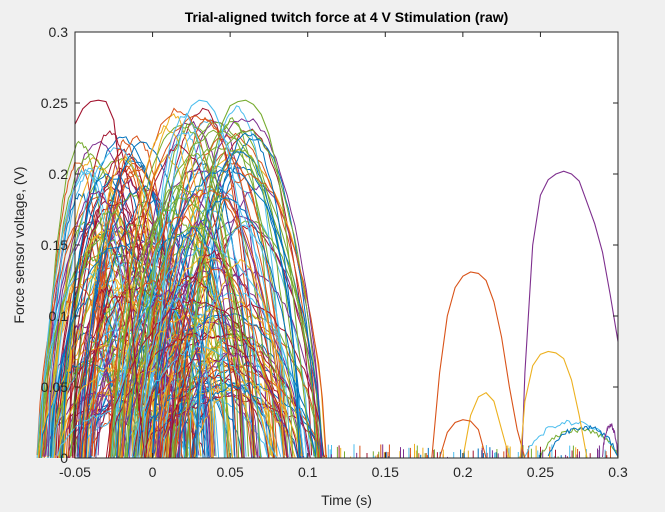 This screenshot has width=665, height=512. Describe the element at coordinates (385, 472) in the screenshot. I see `x-tick-label: 0.15` at that location.